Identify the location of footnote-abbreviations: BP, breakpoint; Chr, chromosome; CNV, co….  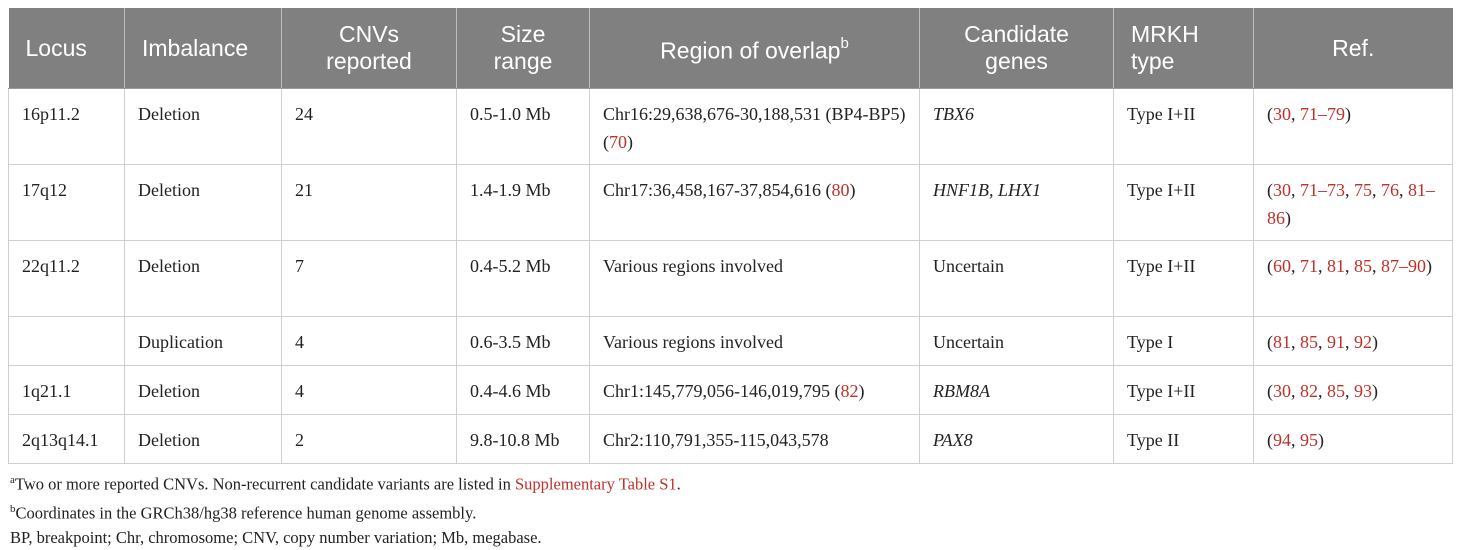
(276, 537).